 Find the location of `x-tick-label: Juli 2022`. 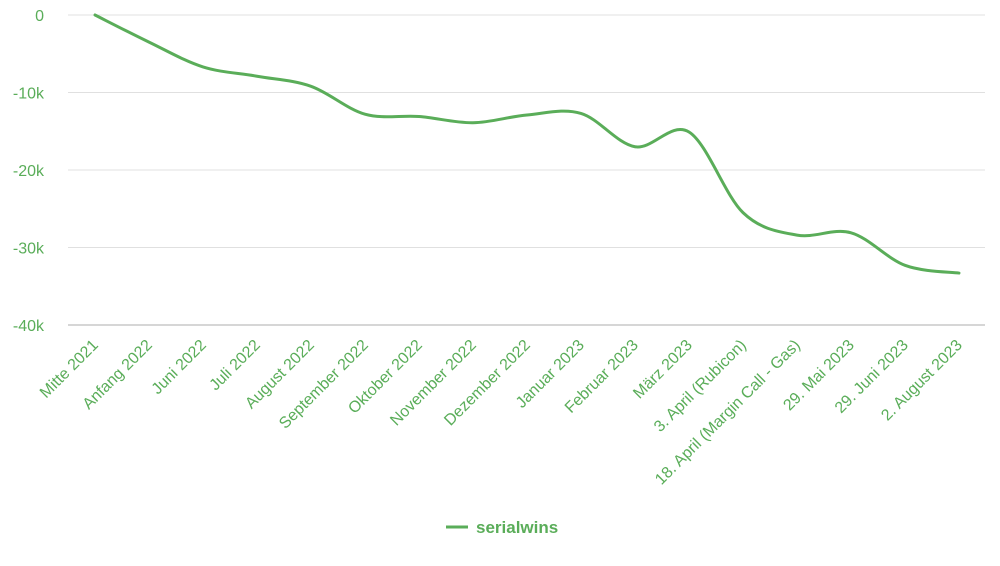

x-tick-label: Juli 2022 is located at coordinates (235, 365).